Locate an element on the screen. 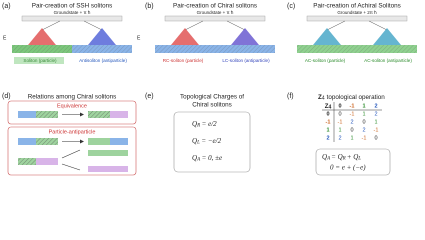 The width and height of the screenshot is (425, 240). particle-label: Soliton (particle) is located at coordinates (40, 60).